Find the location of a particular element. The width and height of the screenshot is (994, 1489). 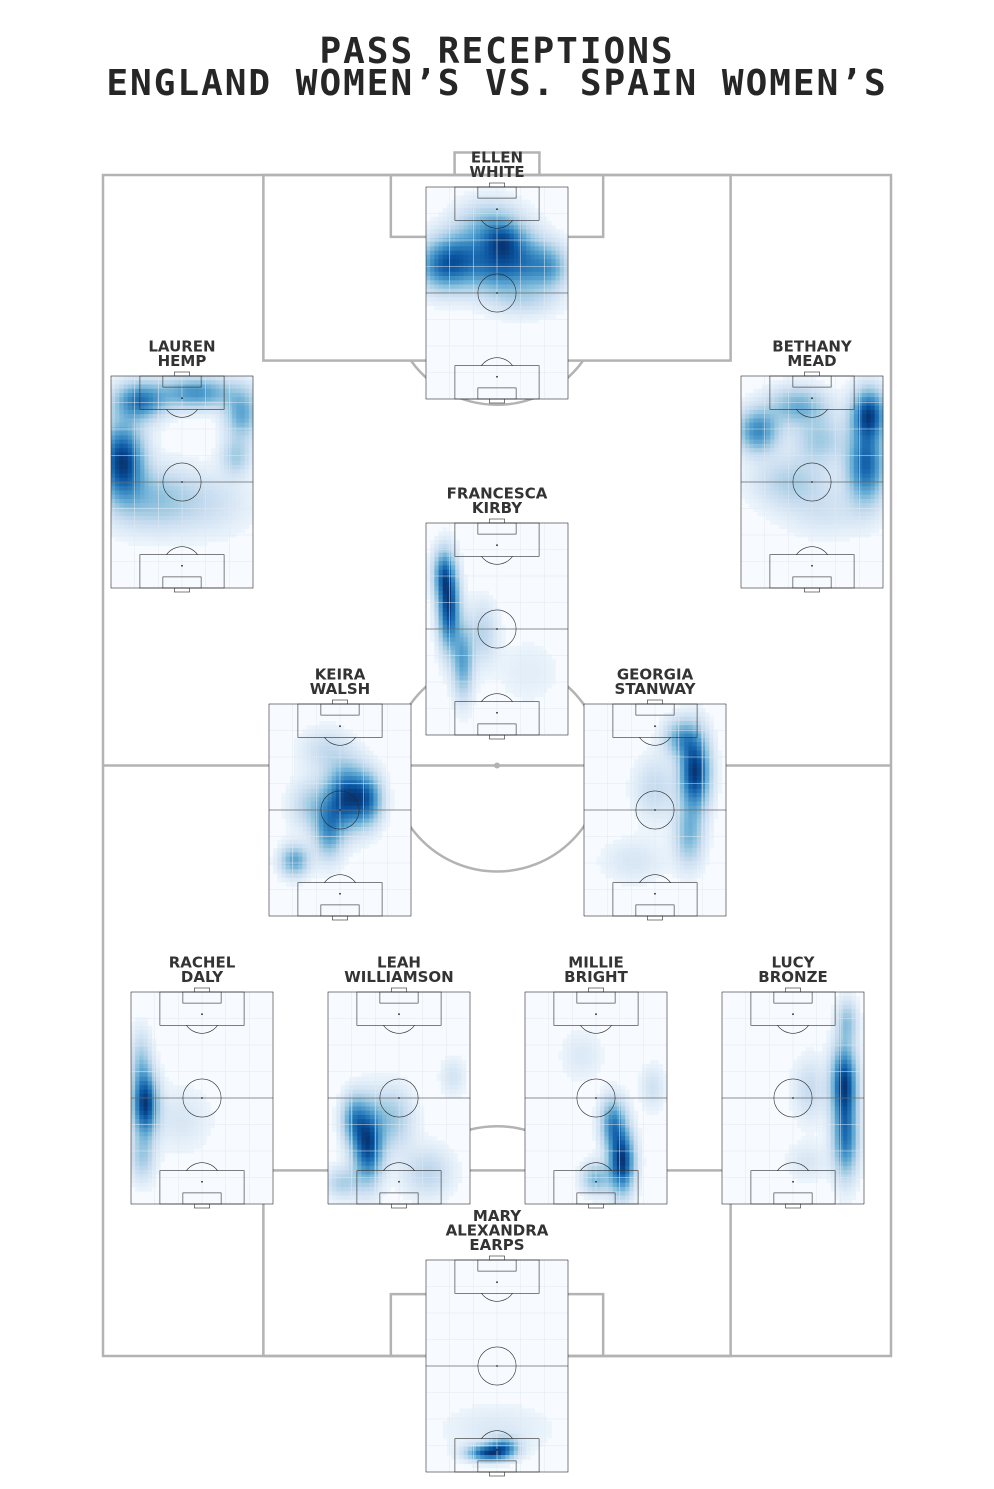

player-name-line: EARPS is located at coordinates (496, 1245).